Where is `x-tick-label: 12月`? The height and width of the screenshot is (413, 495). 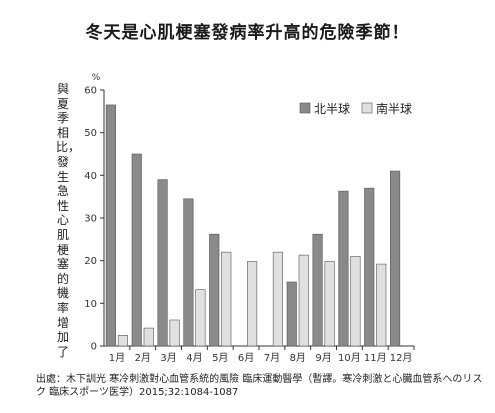
x-tick-label: 12月 is located at coordinates (401, 358).